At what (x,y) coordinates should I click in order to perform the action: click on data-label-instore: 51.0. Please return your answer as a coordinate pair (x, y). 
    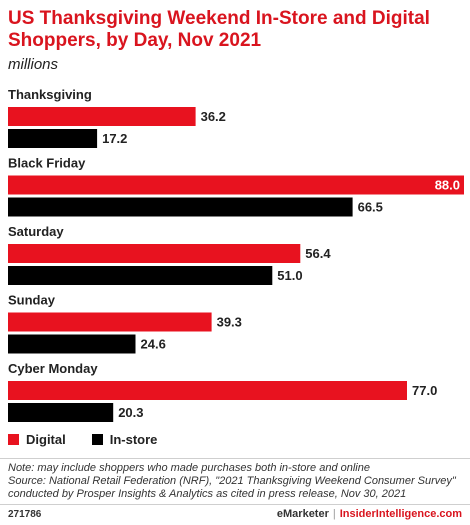
    Looking at the image, I should click on (289, 275).